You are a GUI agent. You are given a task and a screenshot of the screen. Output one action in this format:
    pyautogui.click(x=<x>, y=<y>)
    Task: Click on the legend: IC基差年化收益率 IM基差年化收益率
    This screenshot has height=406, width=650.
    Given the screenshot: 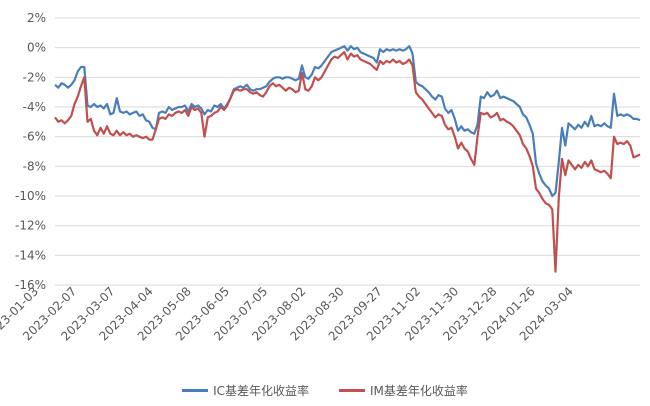 What is the action you would take?
    pyautogui.click(x=325, y=390)
    